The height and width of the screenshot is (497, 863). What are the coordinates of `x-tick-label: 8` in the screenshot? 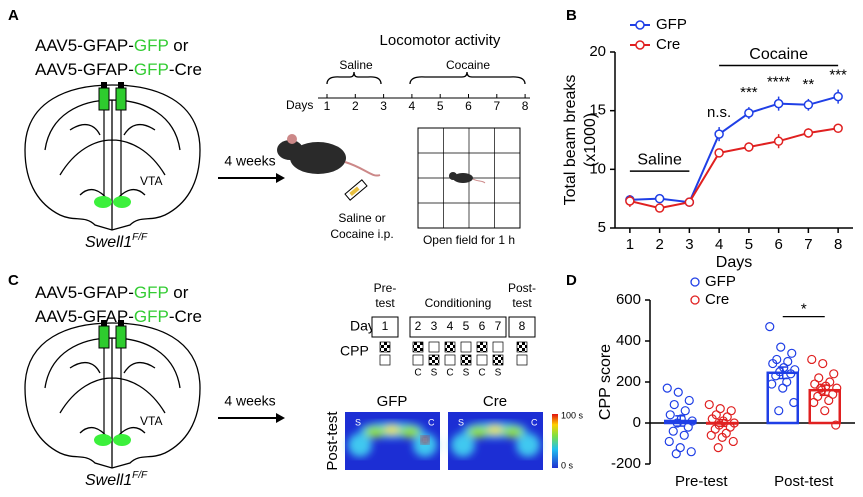 It's located at (838, 244).